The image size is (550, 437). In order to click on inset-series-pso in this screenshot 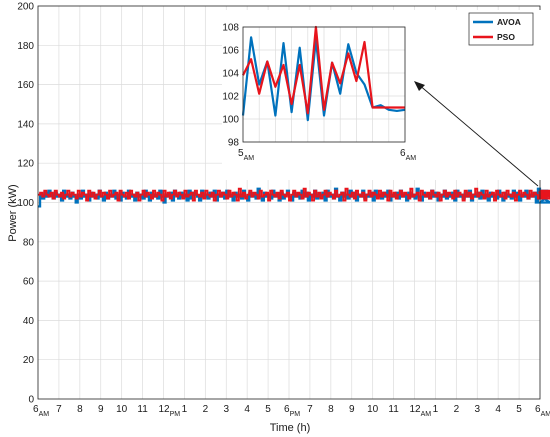, I will do `click(323, 70)`.